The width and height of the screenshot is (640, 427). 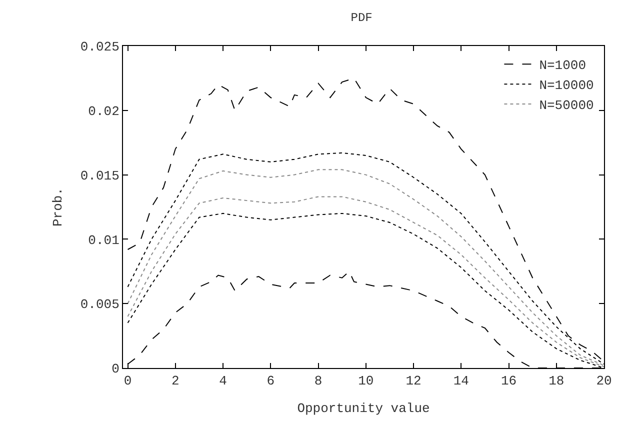 I want to click on chart-title: PDF, so click(x=361, y=18).